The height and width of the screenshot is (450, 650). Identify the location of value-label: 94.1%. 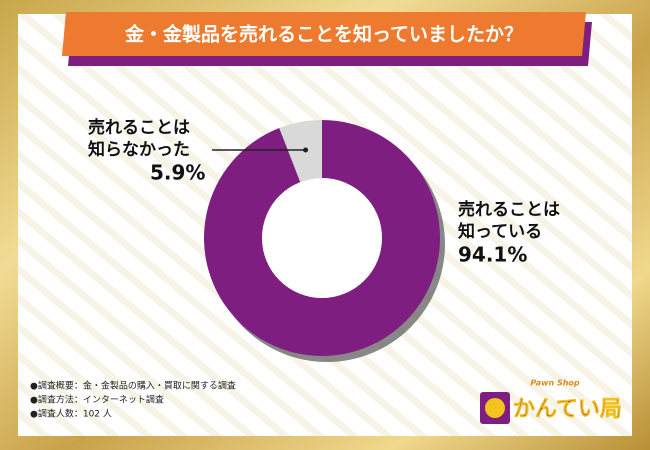
(492, 255).